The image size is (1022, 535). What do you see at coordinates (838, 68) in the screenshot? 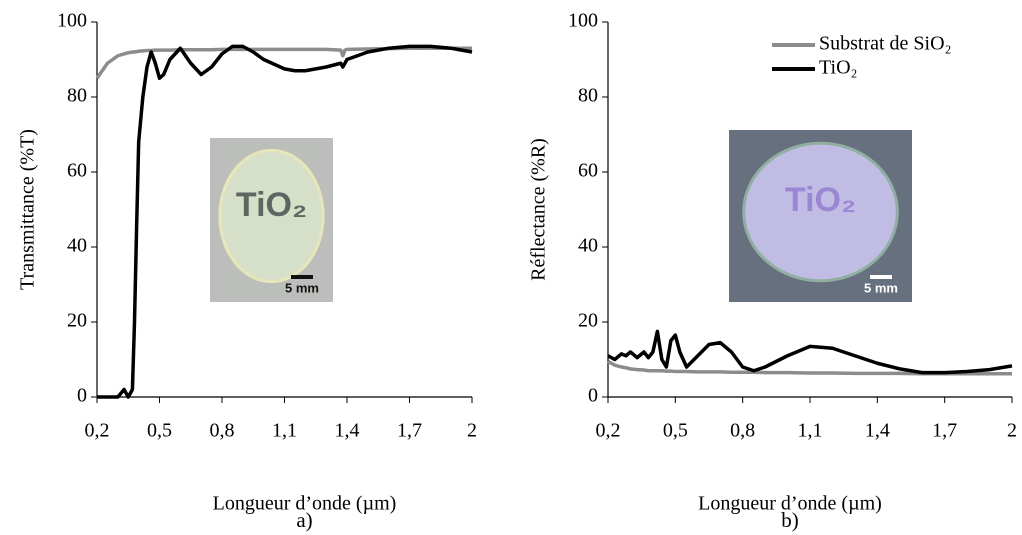
I see `legend-label: TiO₂` at bounding box center [838, 68].